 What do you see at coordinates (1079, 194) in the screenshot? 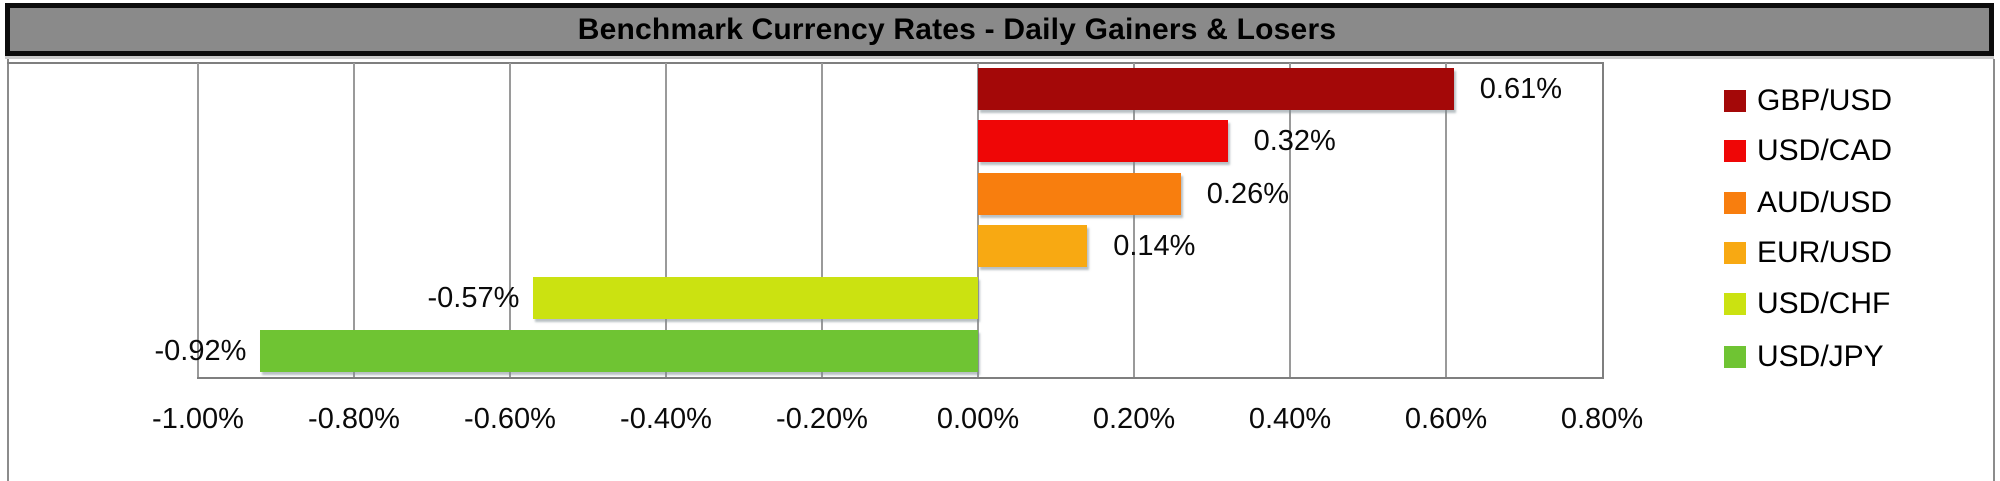
I see `bar-aud-usd` at bounding box center [1079, 194].